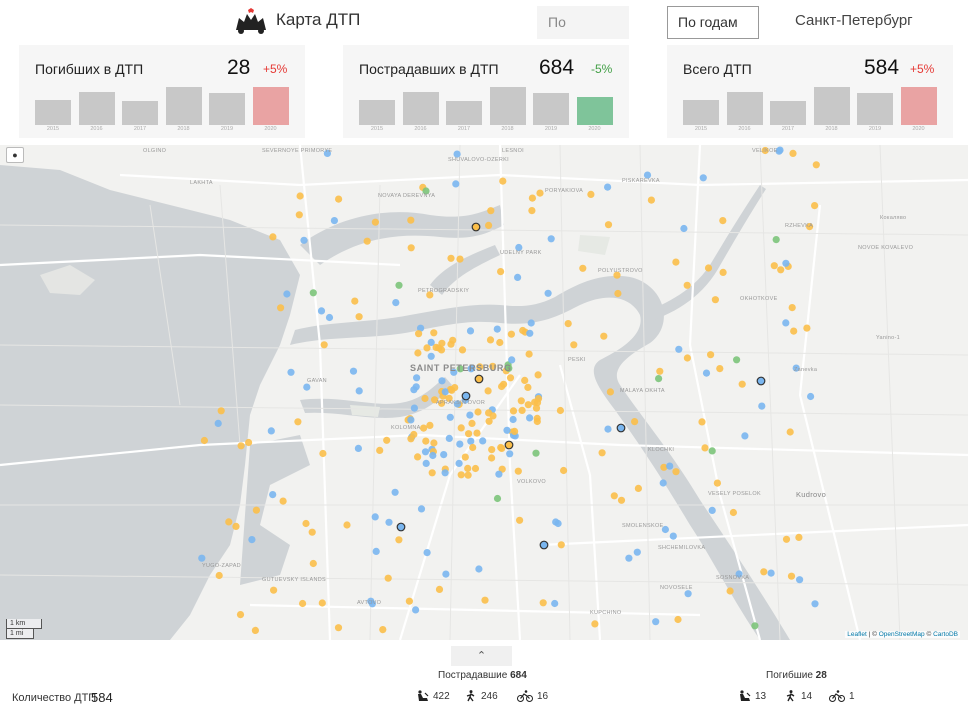 This screenshot has height=720, width=968. Describe the element at coordinates (945, 634) in the screenshot. I see `carto-link: CartoDB` at that location.